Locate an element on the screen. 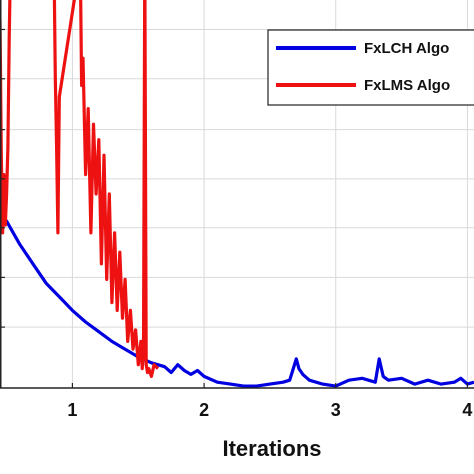  legend: FxLCH Algo FxLMS Algo is located at coordinates (370, 67).